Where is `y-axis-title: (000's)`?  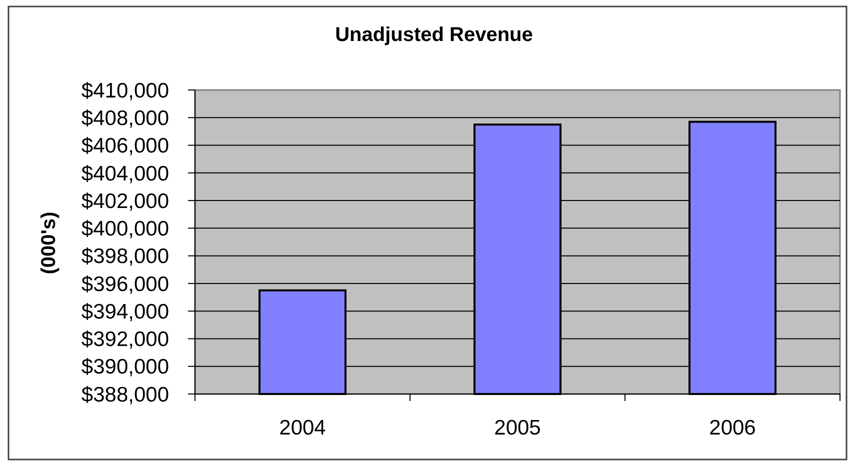 y-axis-title: (000's) is located at coordinates (49, 243).